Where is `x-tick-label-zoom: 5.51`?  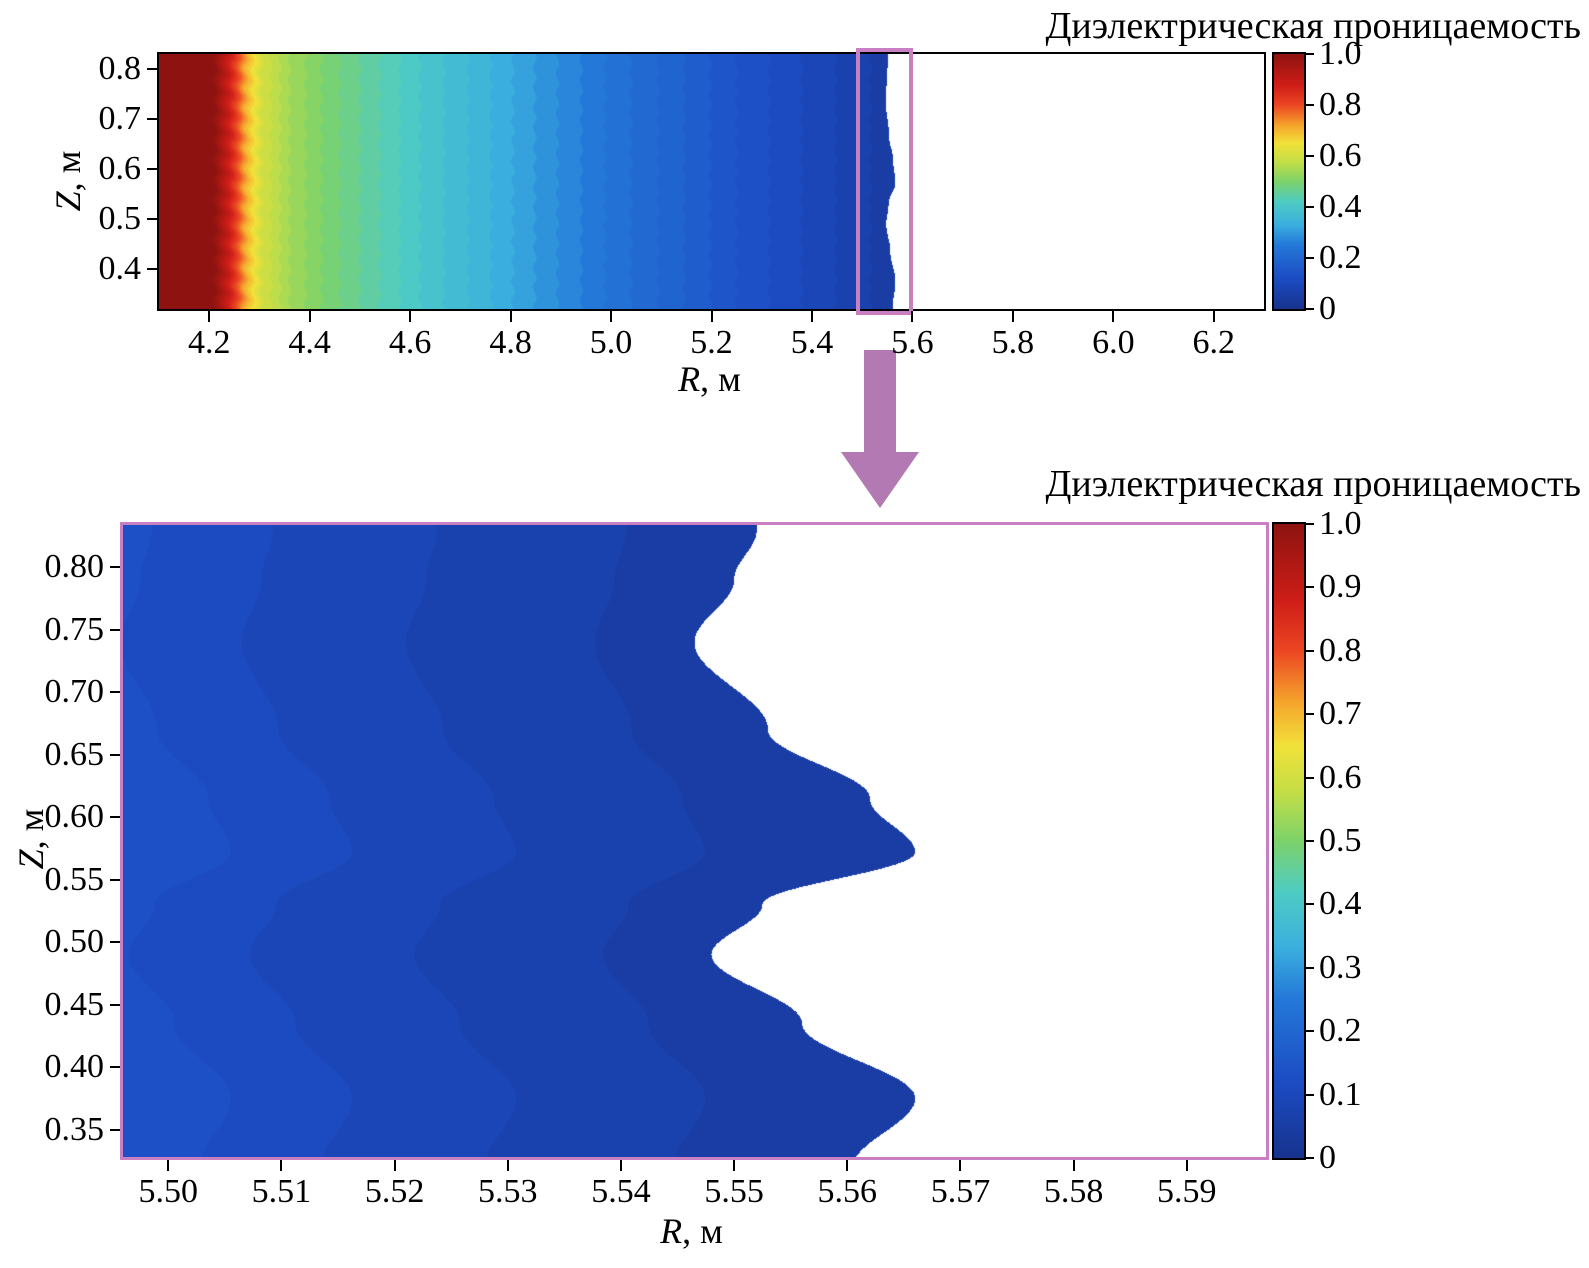
x-tick-label-zoom: 5.51 is located at coordinates (281, 1191).